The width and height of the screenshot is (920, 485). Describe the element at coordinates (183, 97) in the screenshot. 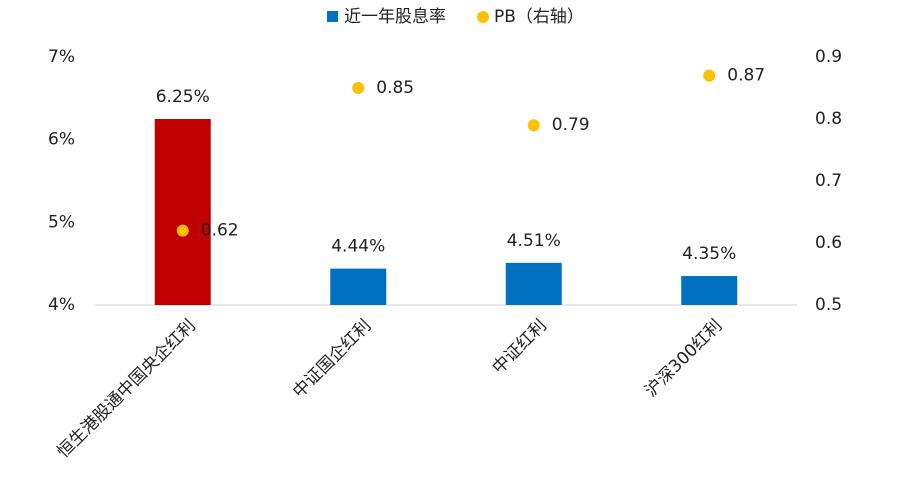

I see `bar-value-label: 6.25%` at that location.